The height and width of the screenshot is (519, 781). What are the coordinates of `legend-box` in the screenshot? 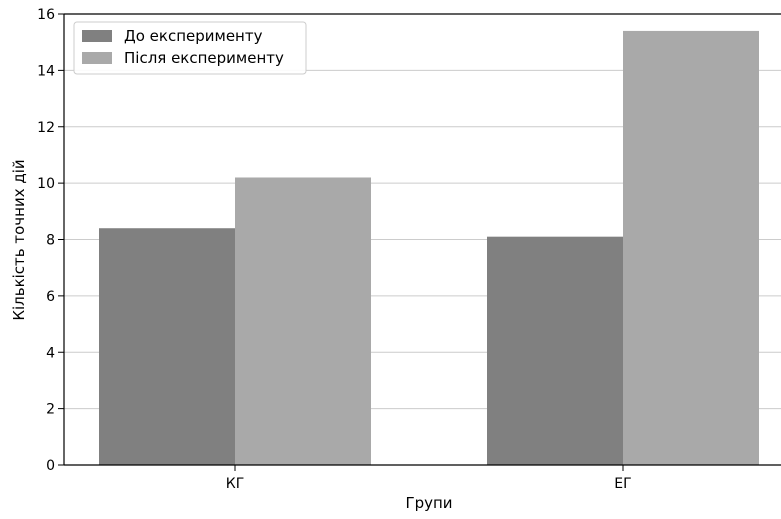 It's located at (190, 48).